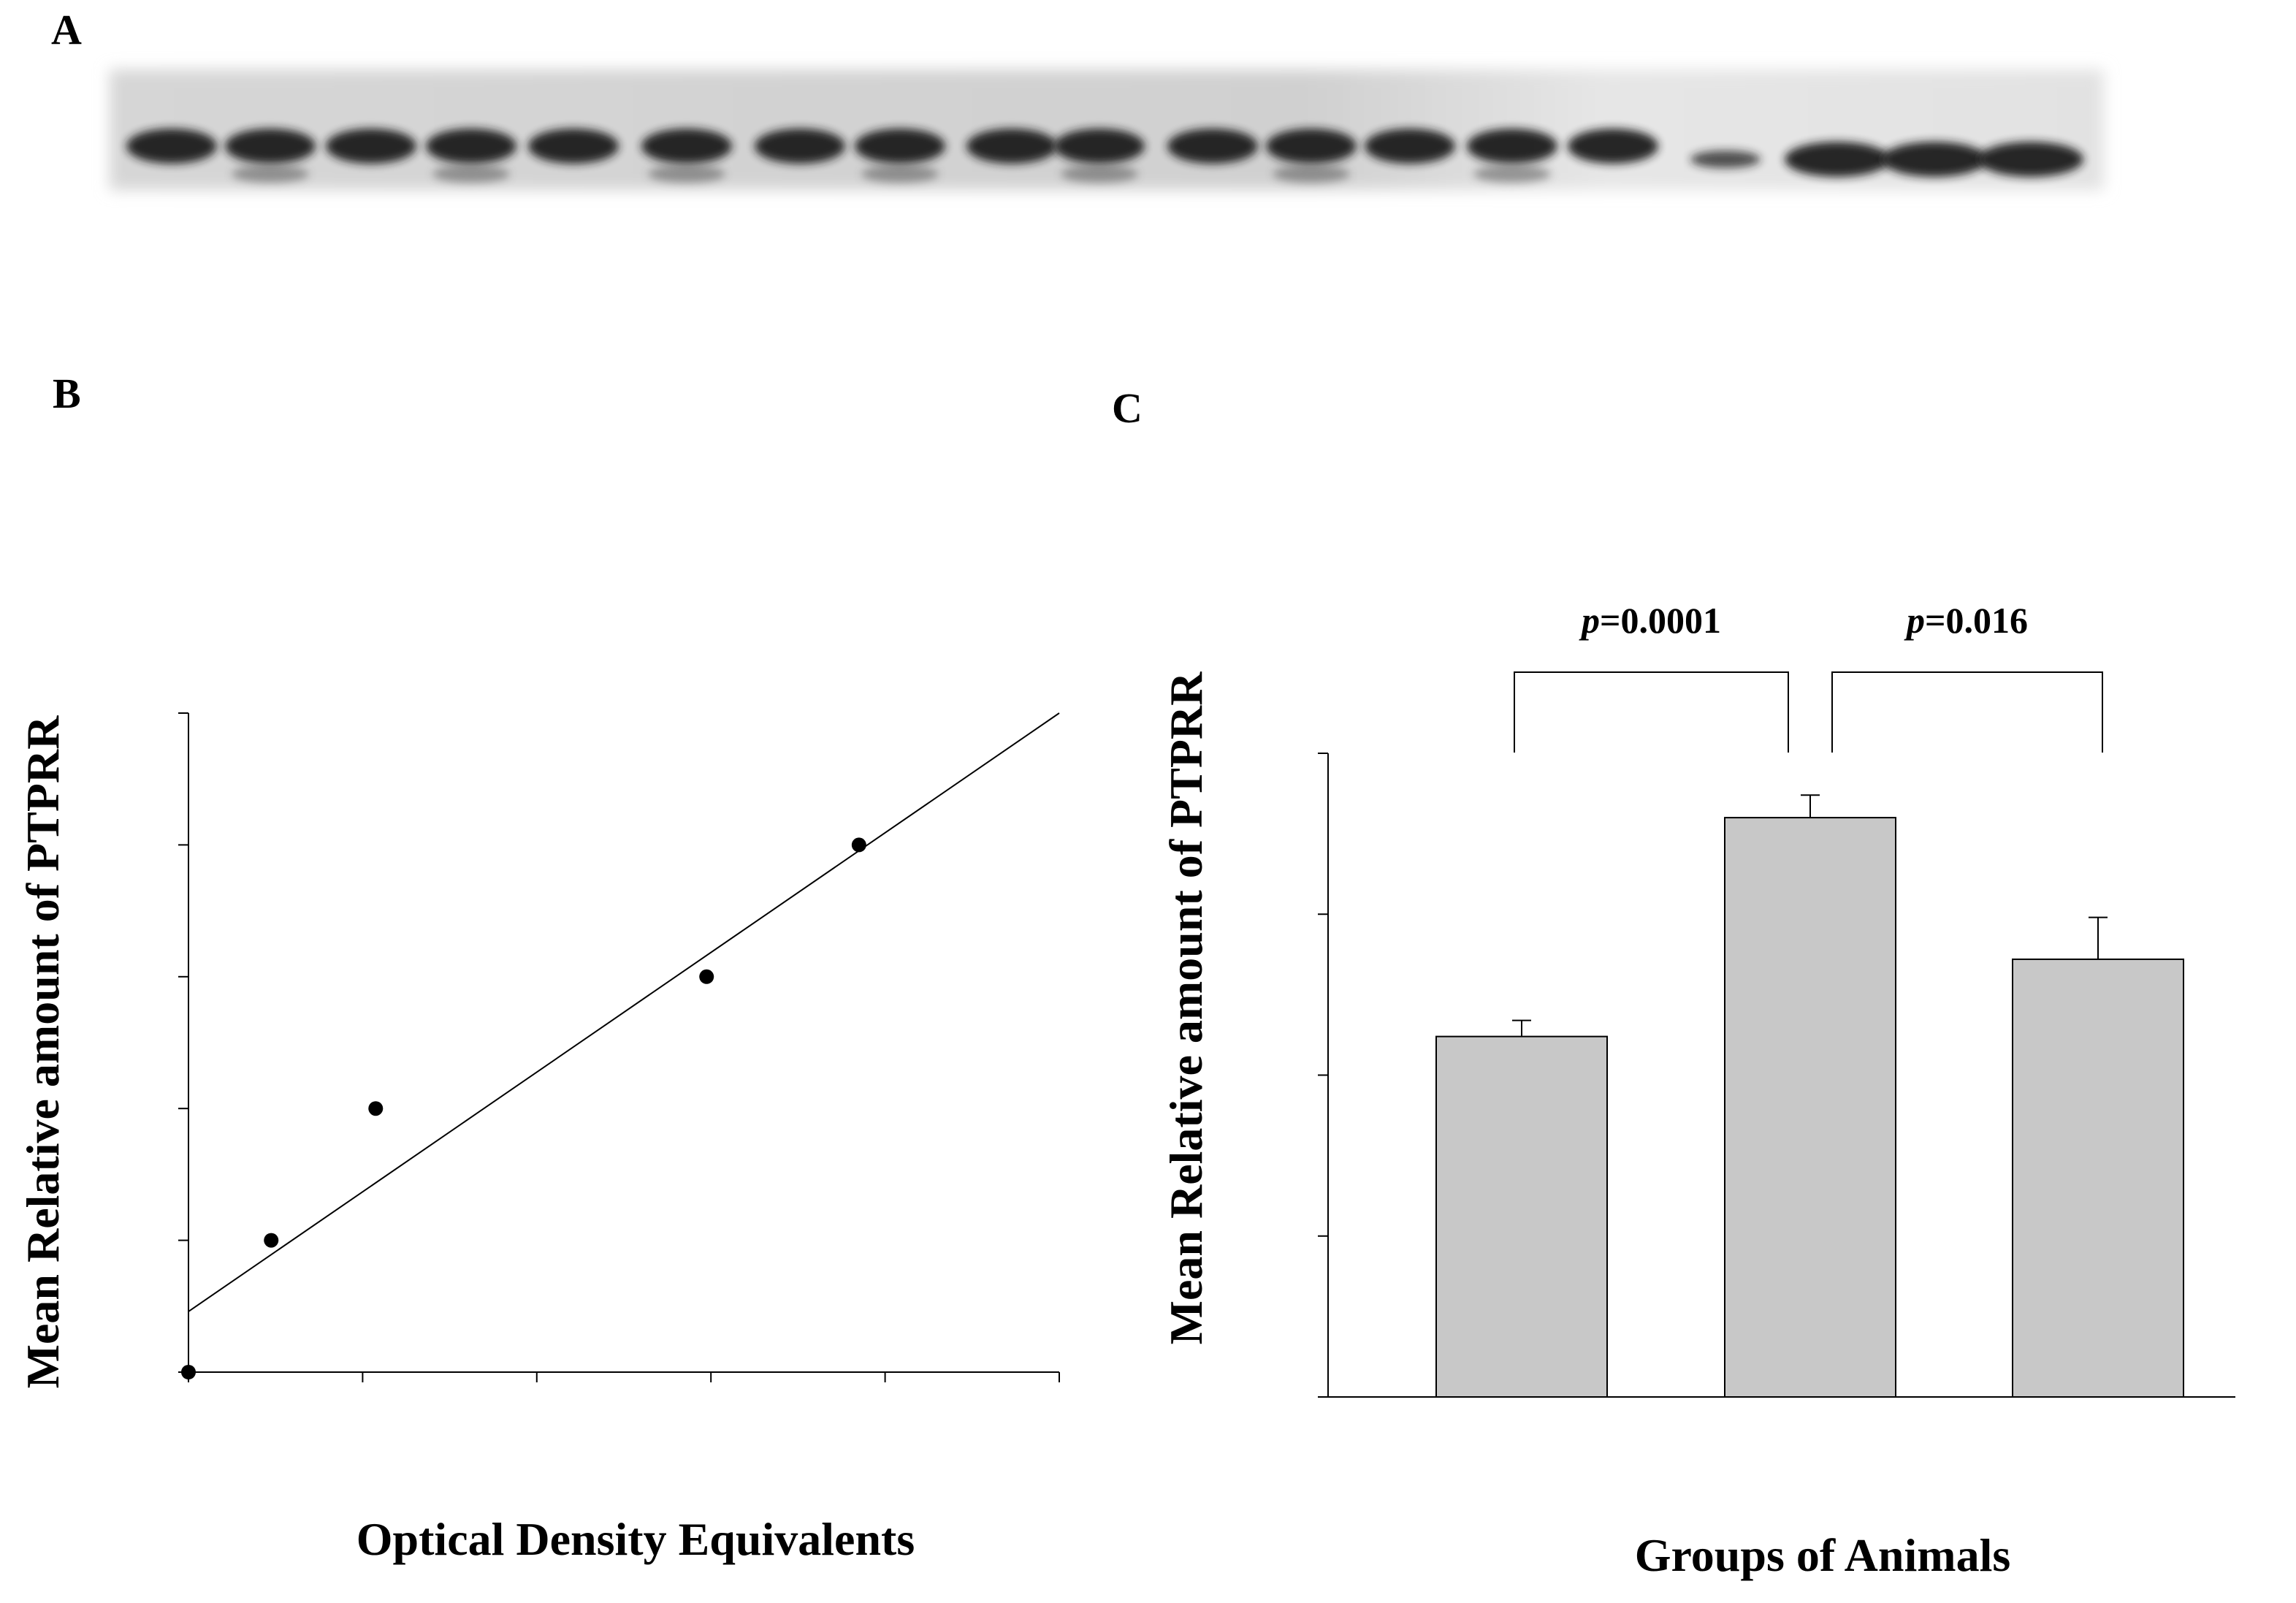 This screenshot has width=2296, height=1603. What do you see at coordinates (1127, 408) in the screenshot?
I see `panel-c-letter: C` at bounding box center [1127, 408].